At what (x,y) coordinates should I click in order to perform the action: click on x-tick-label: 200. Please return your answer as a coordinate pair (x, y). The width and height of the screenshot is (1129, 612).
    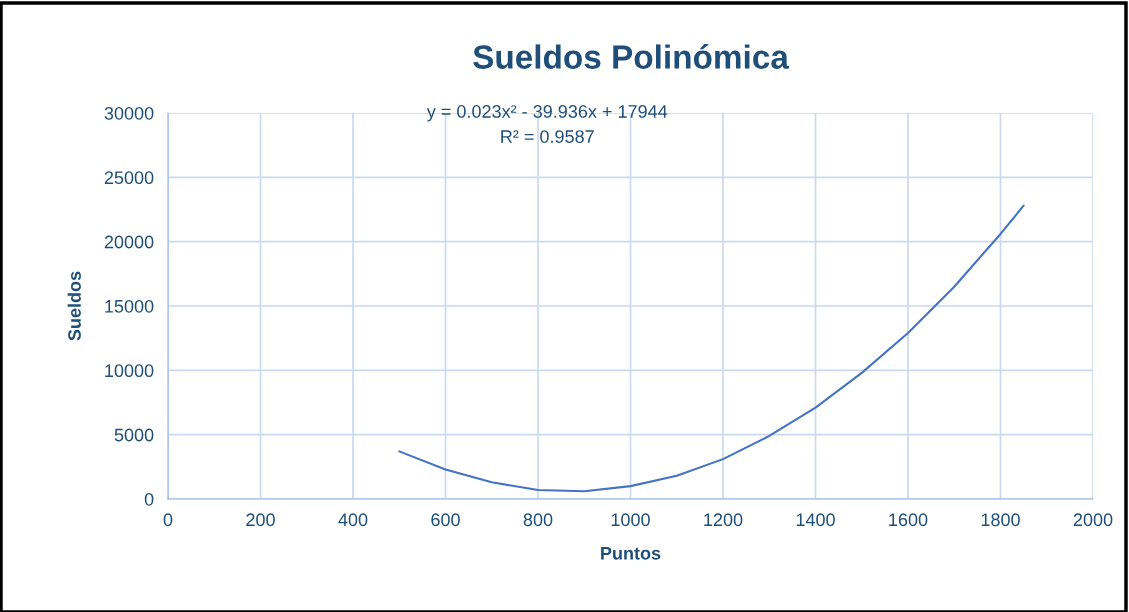
    Looking at the image, I should click on (260, 520).